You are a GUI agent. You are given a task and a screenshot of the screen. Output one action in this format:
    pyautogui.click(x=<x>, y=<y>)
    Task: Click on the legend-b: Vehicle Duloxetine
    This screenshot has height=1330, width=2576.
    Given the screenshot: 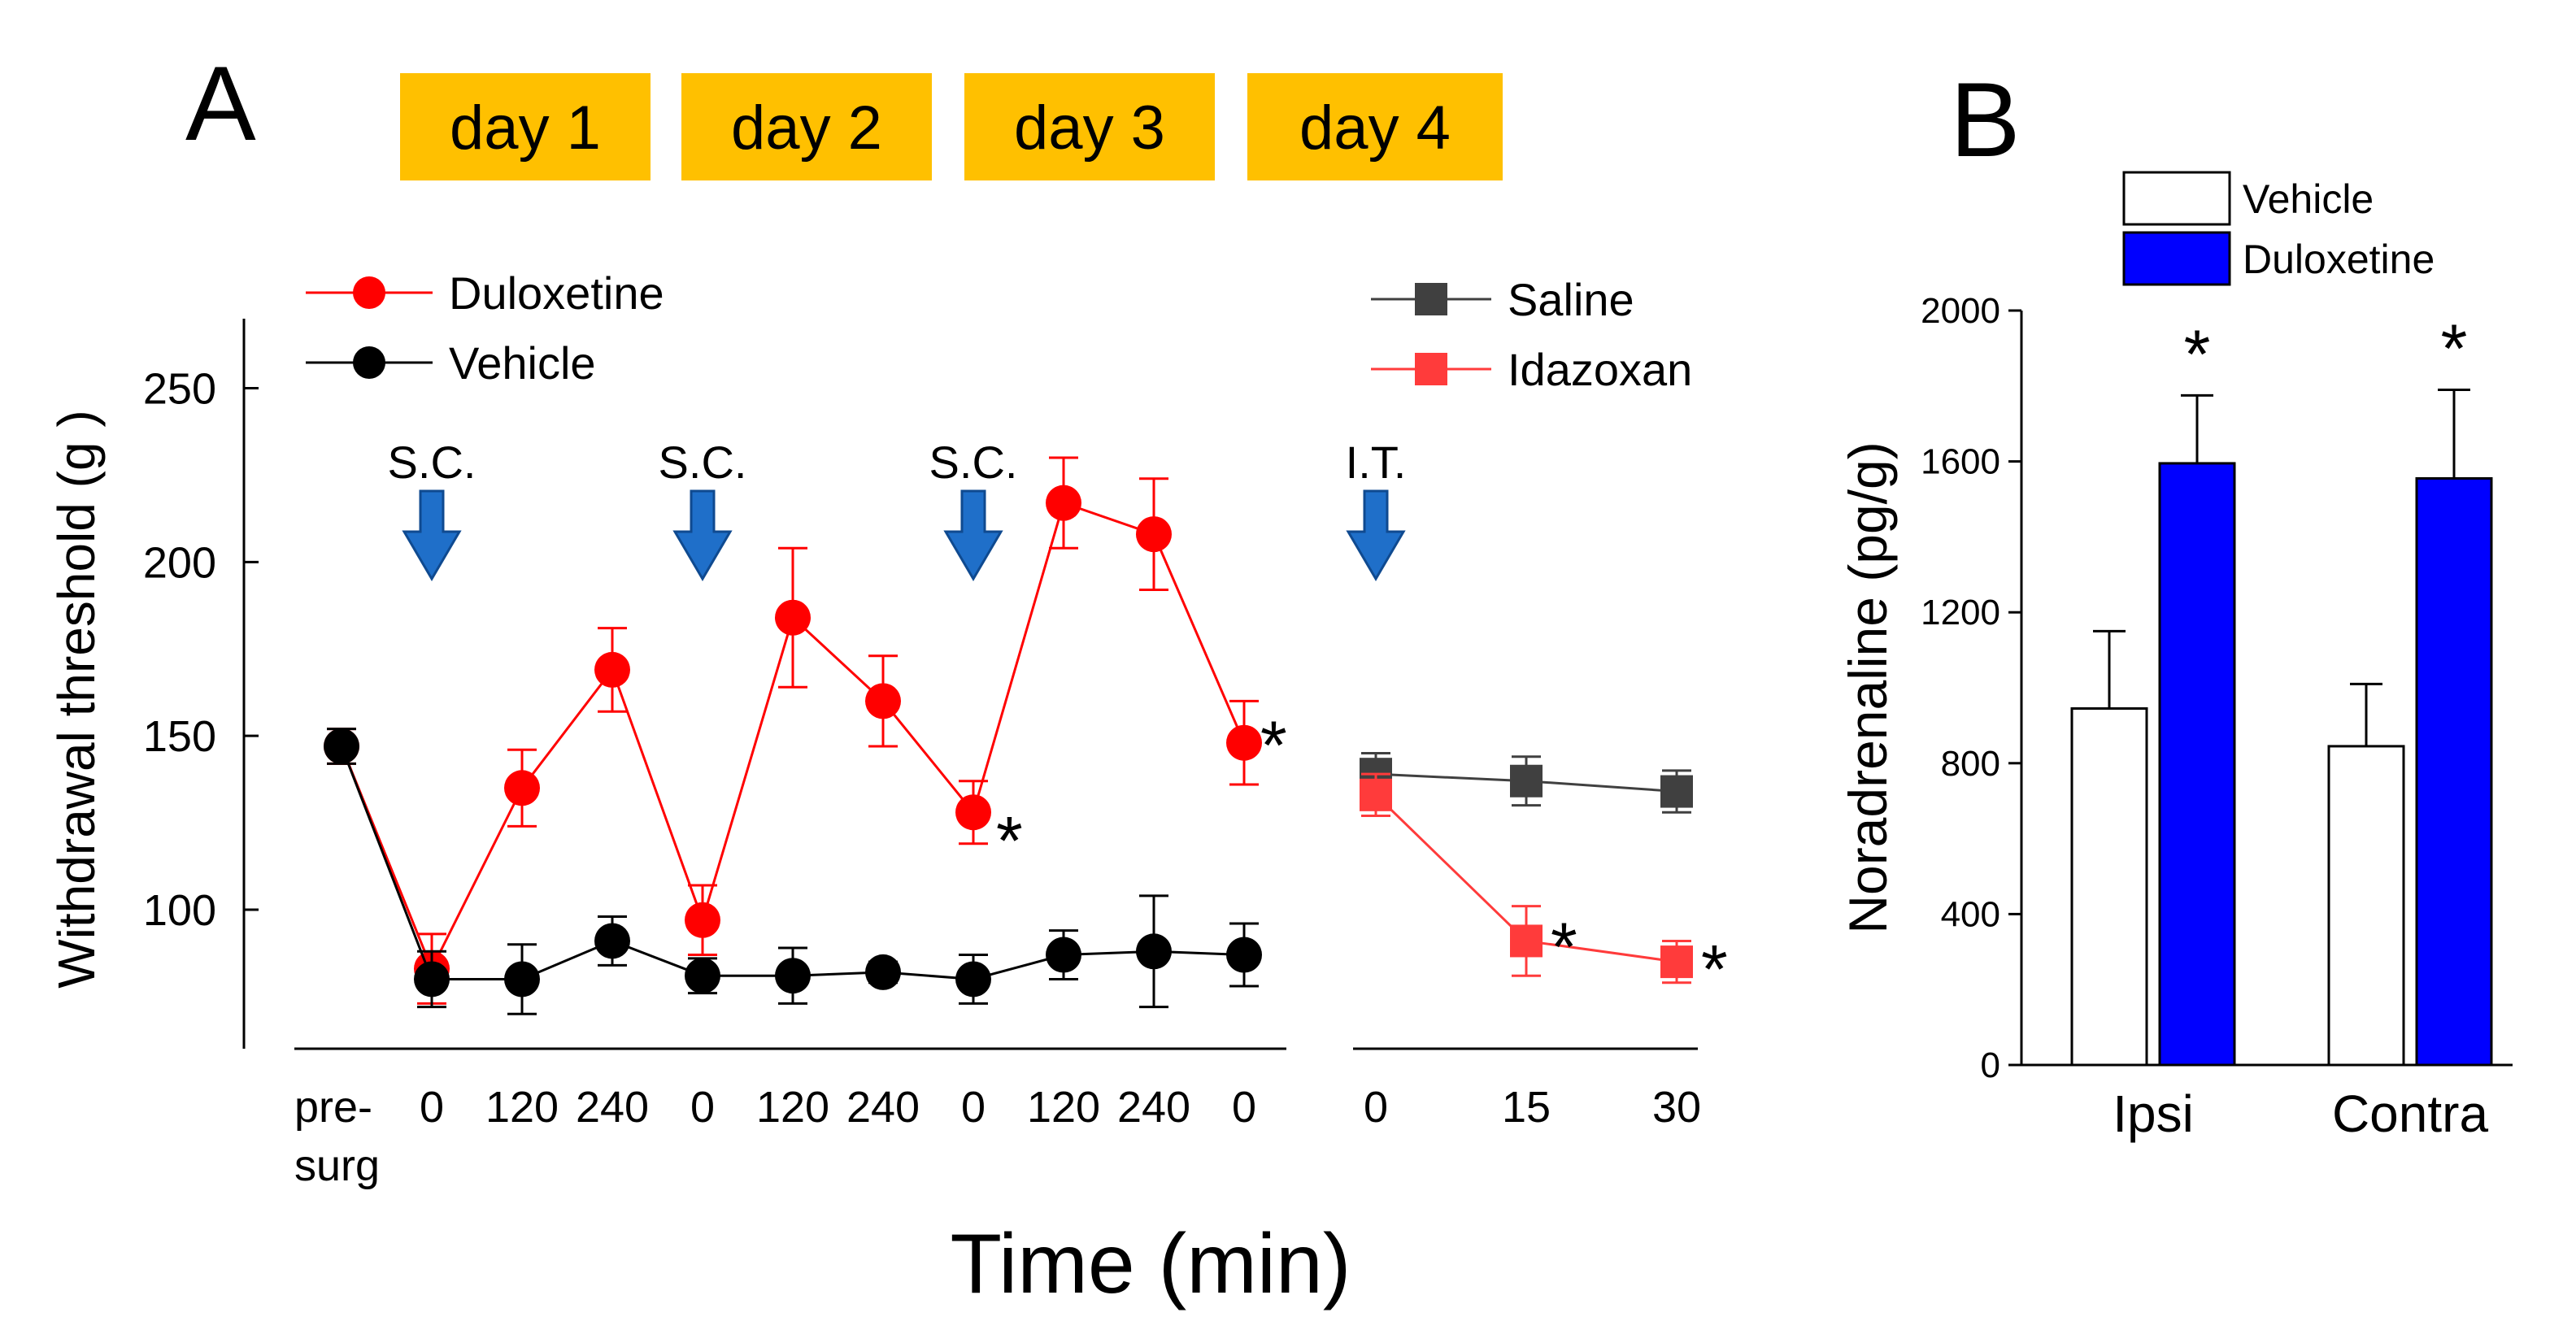 What is the action you would take?
    pyautogui.click(x=2279, y=228)
    